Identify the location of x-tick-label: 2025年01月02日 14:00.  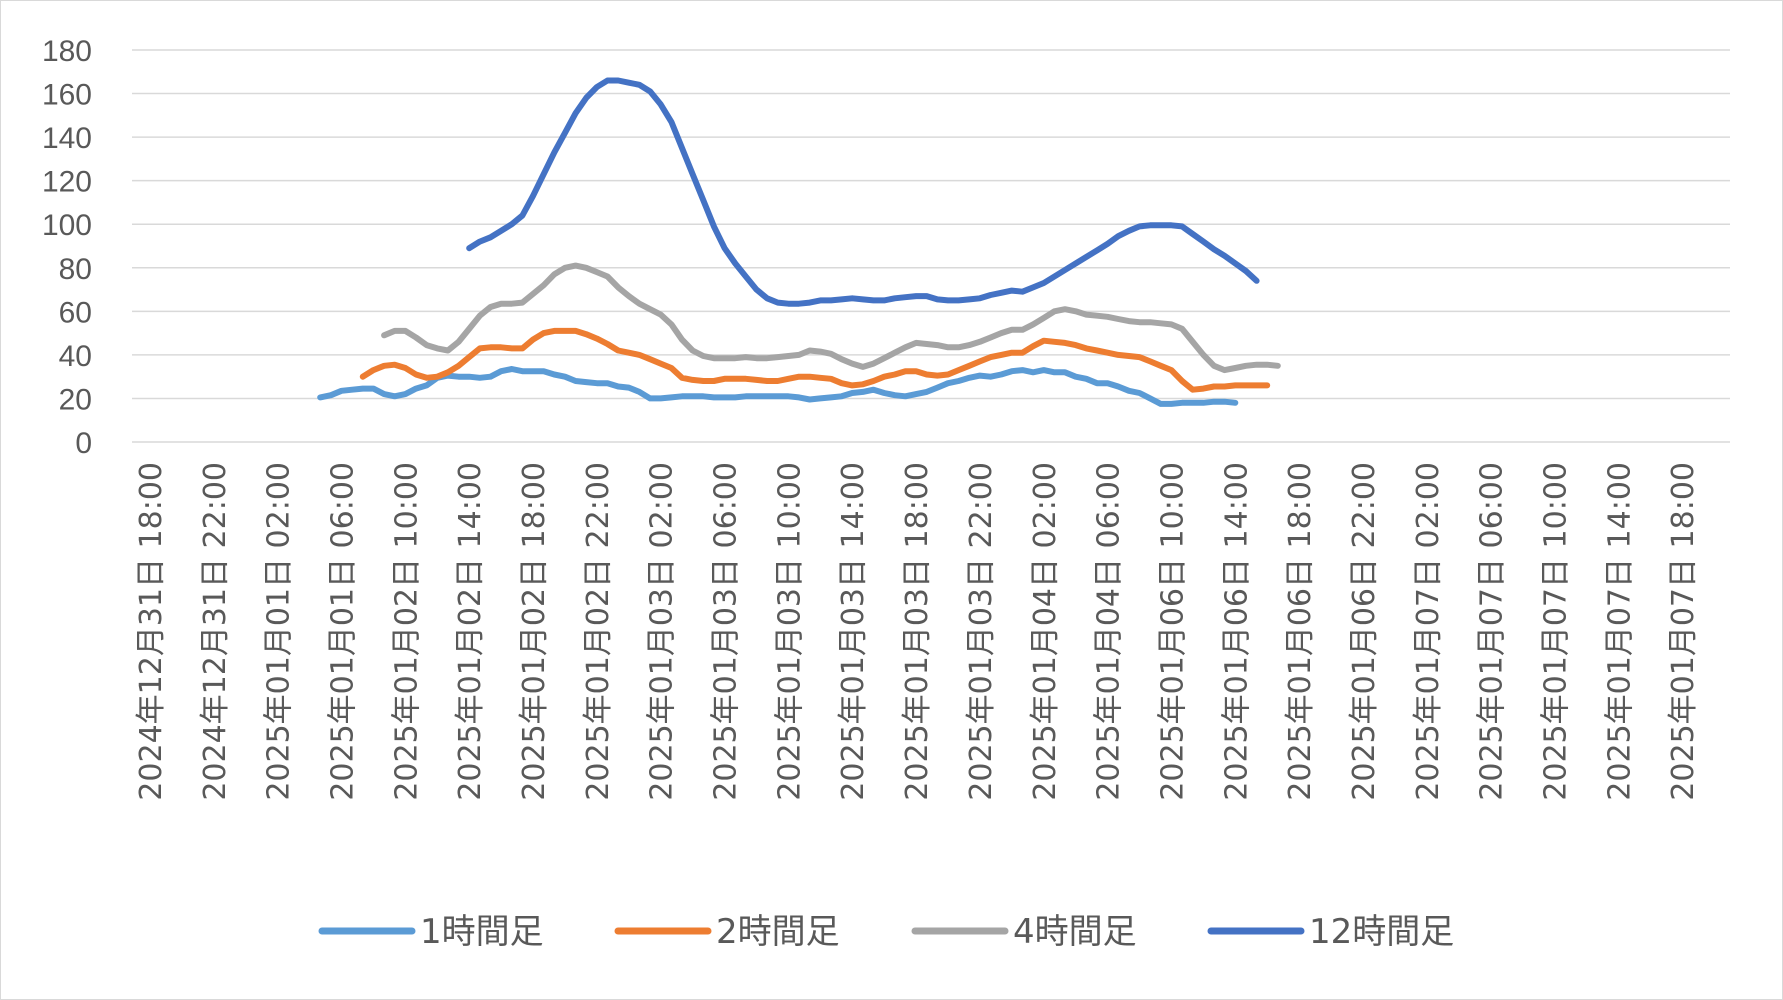
(470, 631).